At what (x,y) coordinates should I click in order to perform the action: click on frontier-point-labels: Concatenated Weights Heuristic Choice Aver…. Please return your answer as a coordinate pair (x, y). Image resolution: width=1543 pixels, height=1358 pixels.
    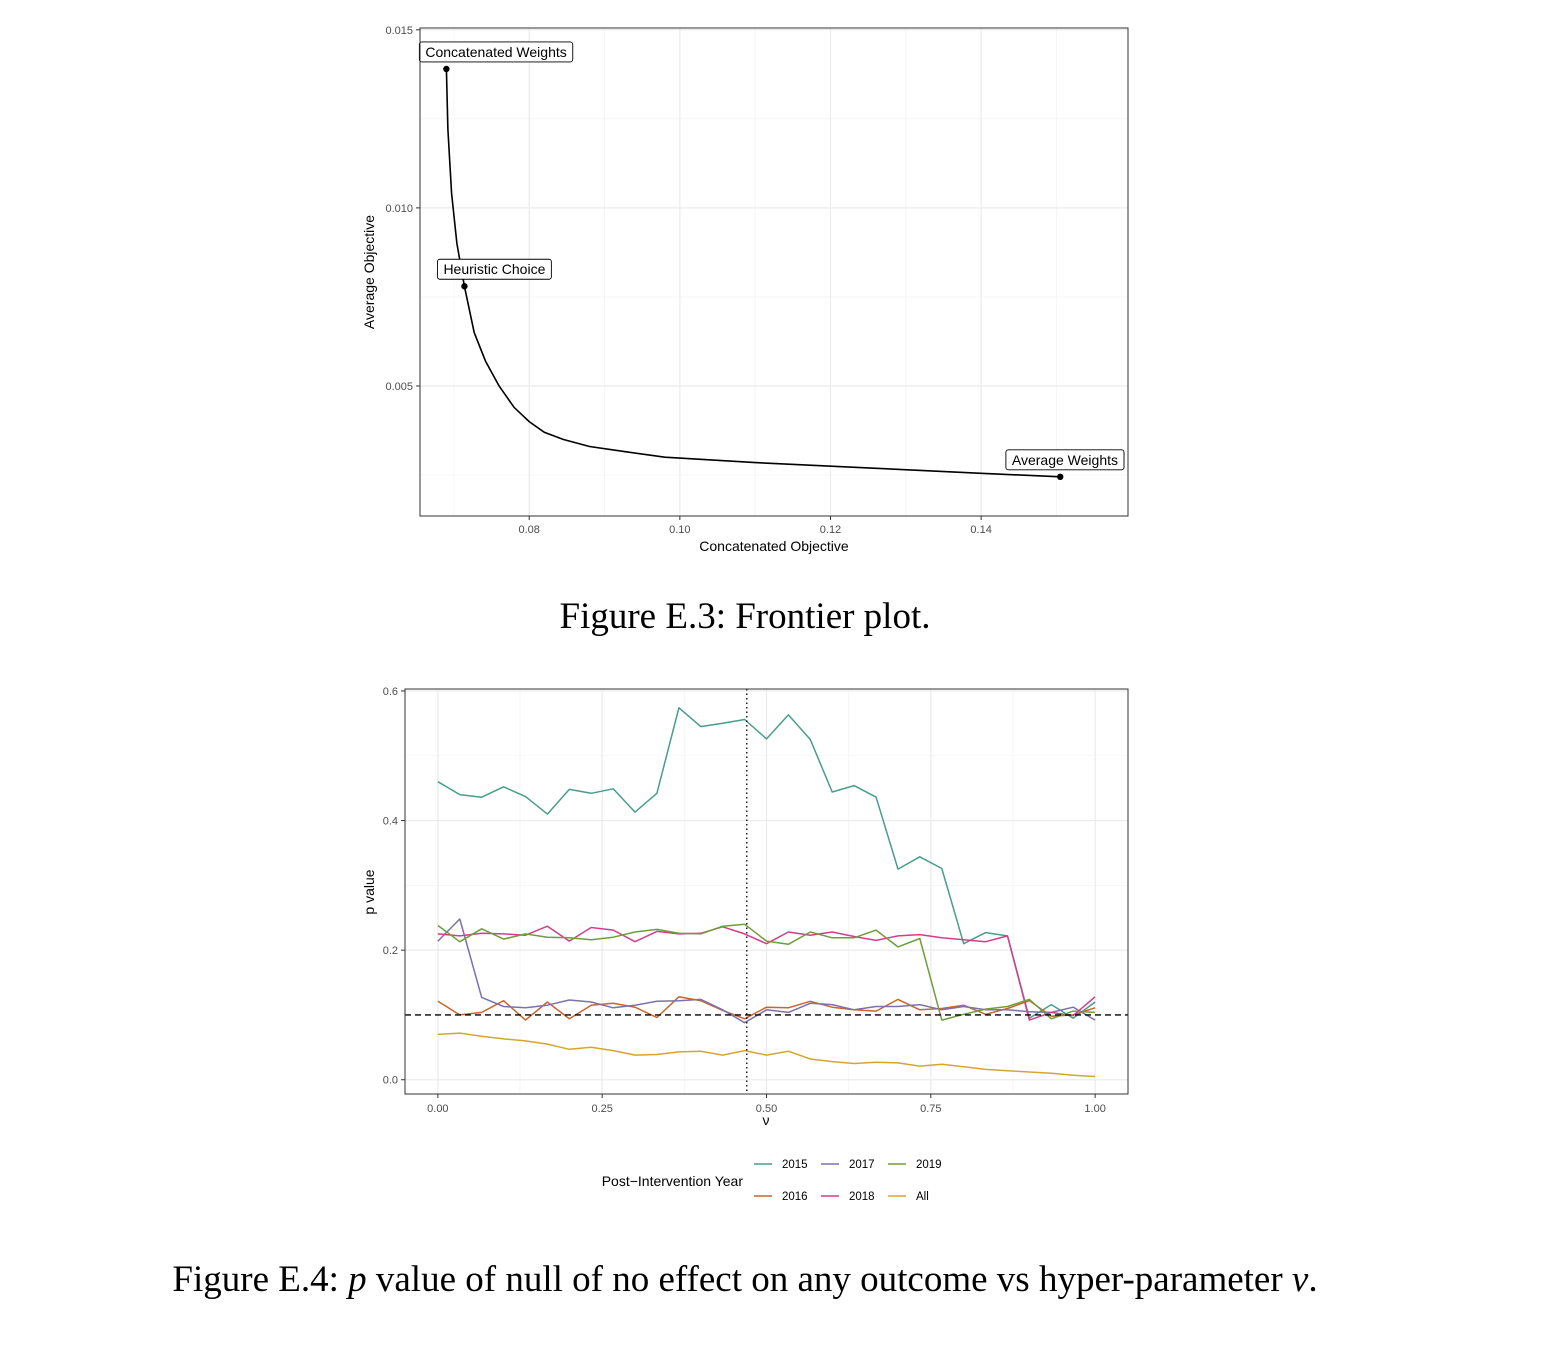
    Looking at the image, I should click on (771, 256).